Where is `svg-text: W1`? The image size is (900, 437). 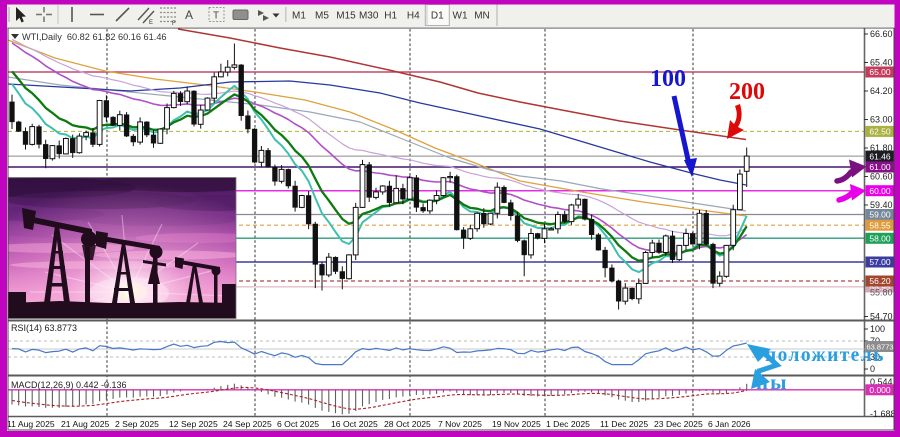 svg-text: W1 is located at coordinates (460, 16).